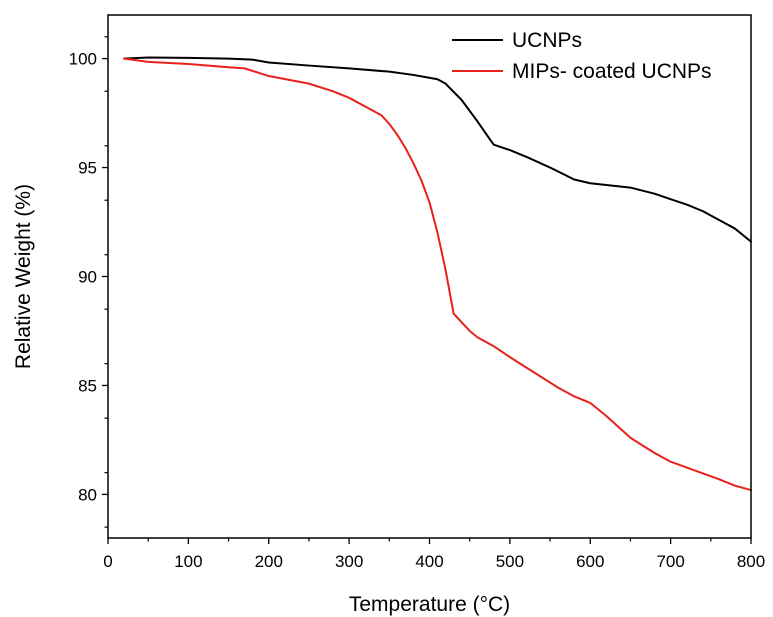 Image resolution: width=773 pixels, height=617 pixels. What do you see at coordinates (590, 561) in the screenshot?
I see `x-tick-label: 600` at bounding box center [590, 561].